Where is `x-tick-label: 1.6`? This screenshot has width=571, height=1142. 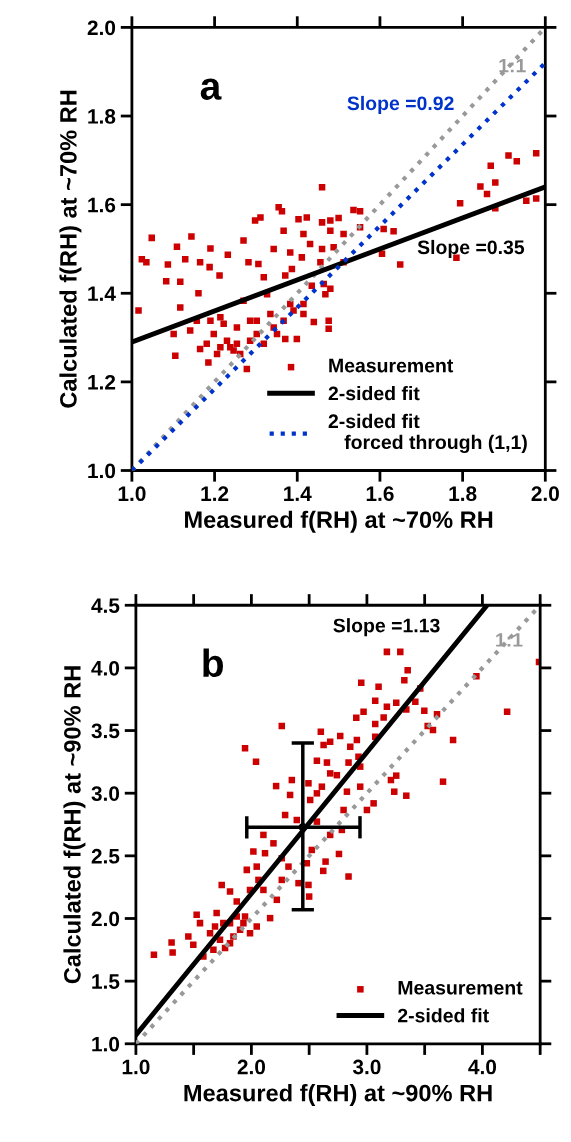
x-tick-label: 1.6 is located at coordinates (380, 494).